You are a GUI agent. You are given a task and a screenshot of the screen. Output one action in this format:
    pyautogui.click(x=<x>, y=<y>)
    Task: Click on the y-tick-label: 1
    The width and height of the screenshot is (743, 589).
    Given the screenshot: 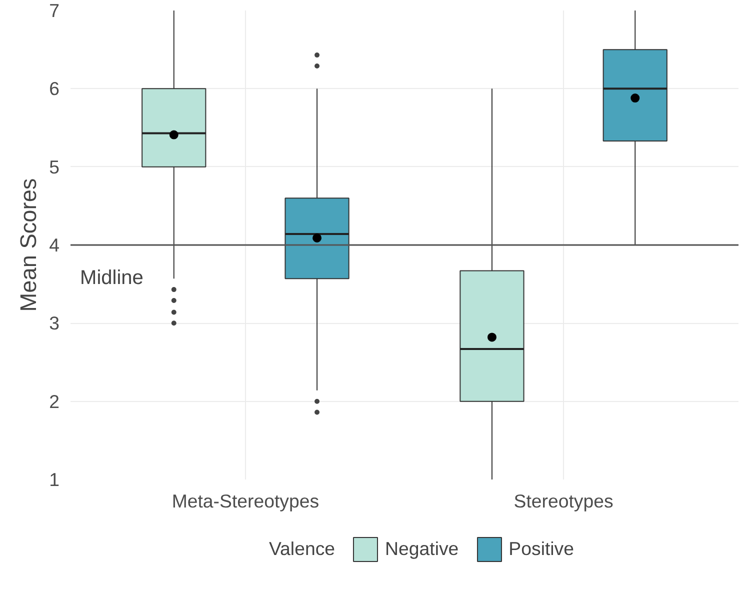 What is the action you would take?
    pyautogui.click(x=54, y=479)
    